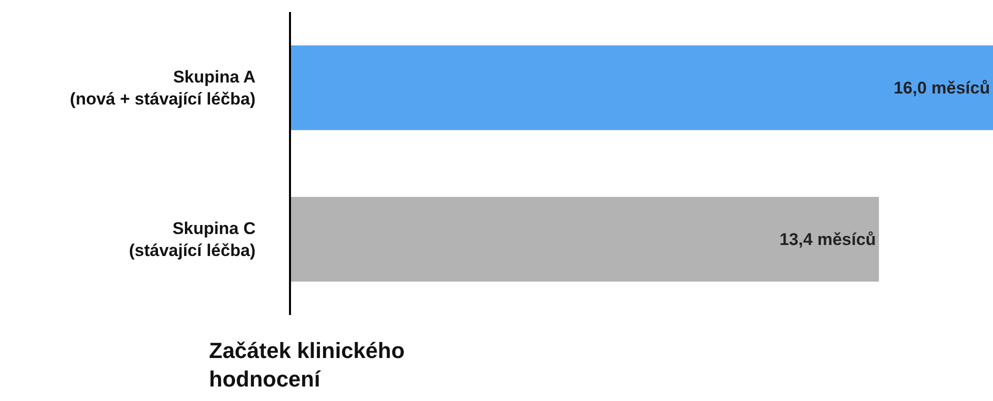 The height and width of the screenshot is (401, 993). I want to click on y-tick-label: Skupina C (stávající léčba), so click(192, 239).